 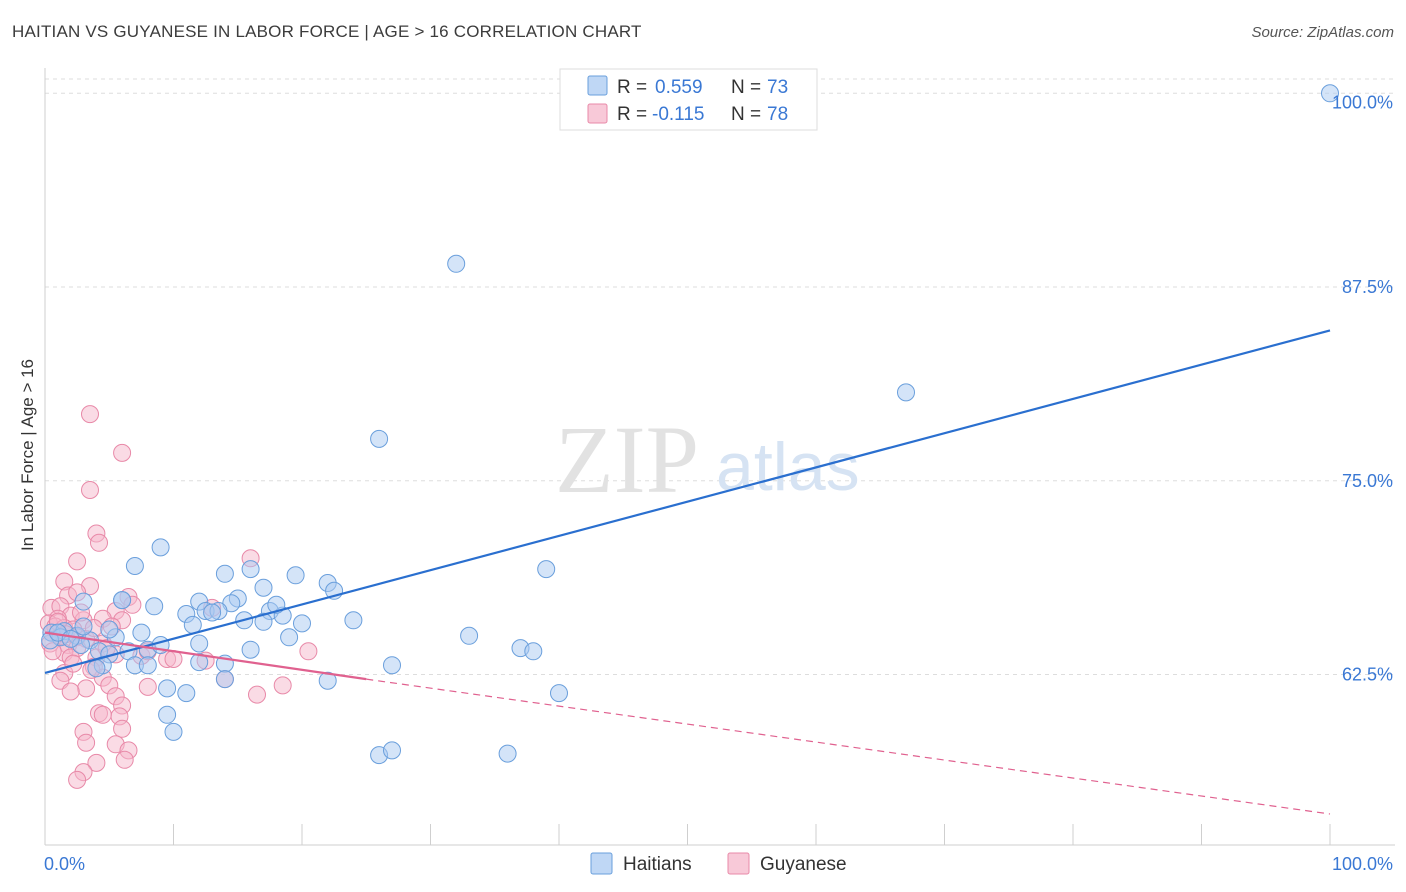 I want to click on legend-n-value-haitians: 73, so click(x=777, y=87).